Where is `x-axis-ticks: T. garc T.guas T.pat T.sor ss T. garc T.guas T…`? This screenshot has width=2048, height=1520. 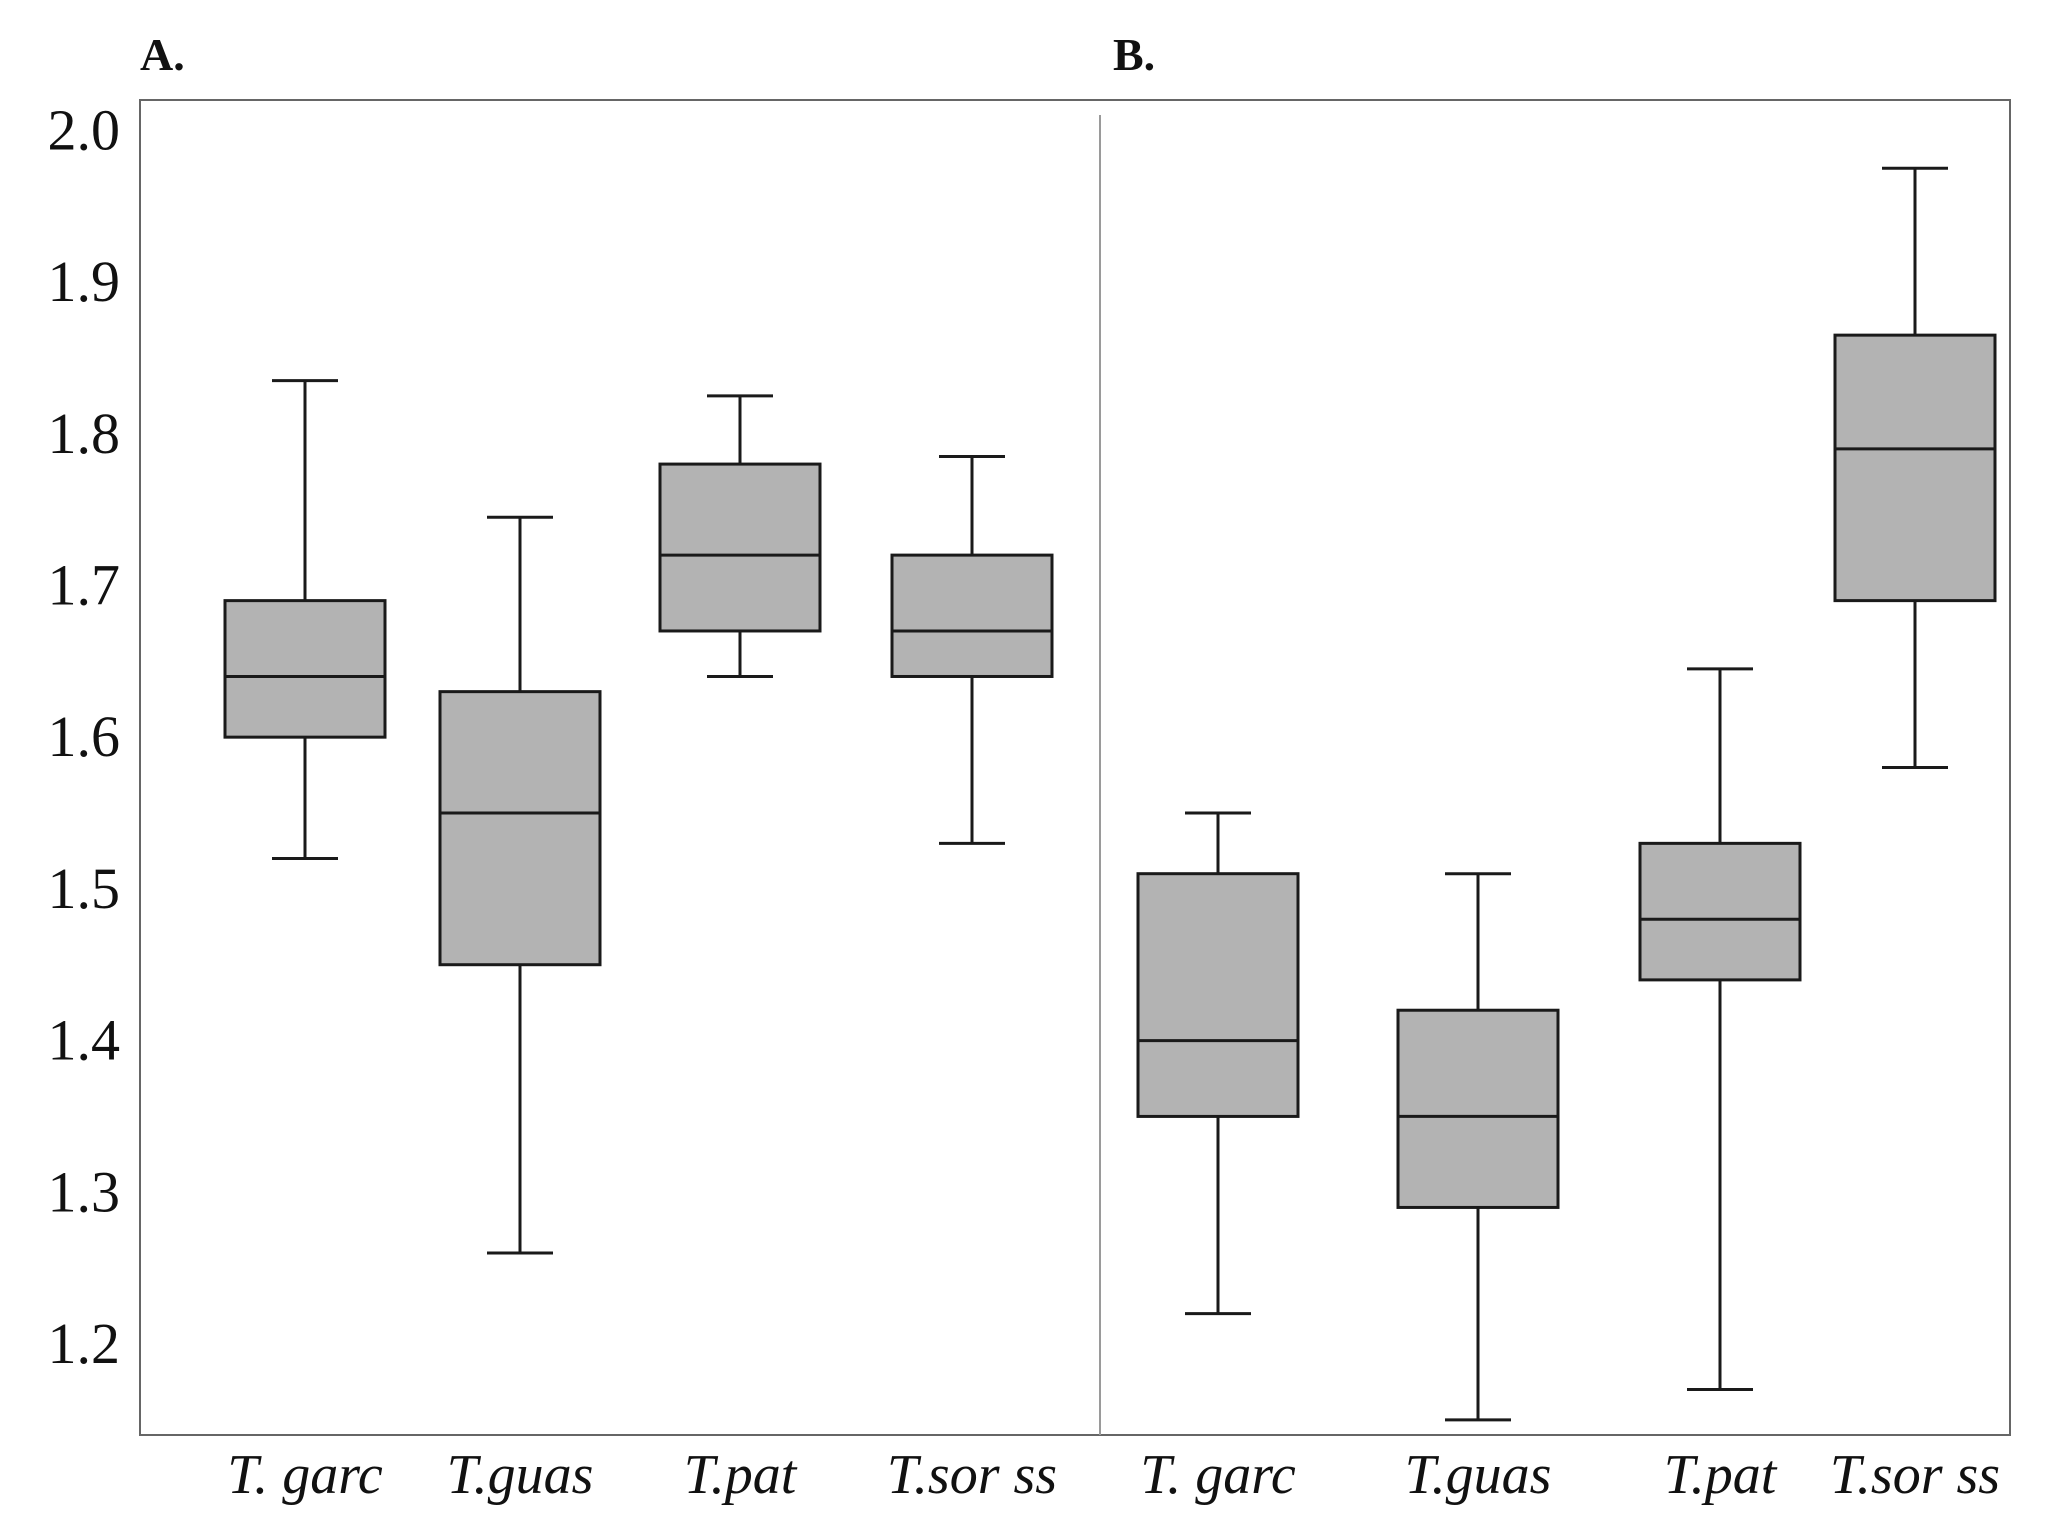
x-axis-ticks: T. garc T.guas T.pat T.sor ss T. garc T.guas T… is located at coordinates (1113, 1475).